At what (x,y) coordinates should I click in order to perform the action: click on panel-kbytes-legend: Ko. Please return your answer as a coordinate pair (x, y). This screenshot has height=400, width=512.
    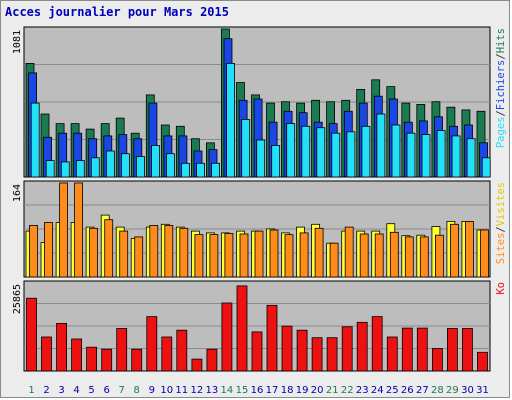
    Looking at the image, I should click on (501, 288).